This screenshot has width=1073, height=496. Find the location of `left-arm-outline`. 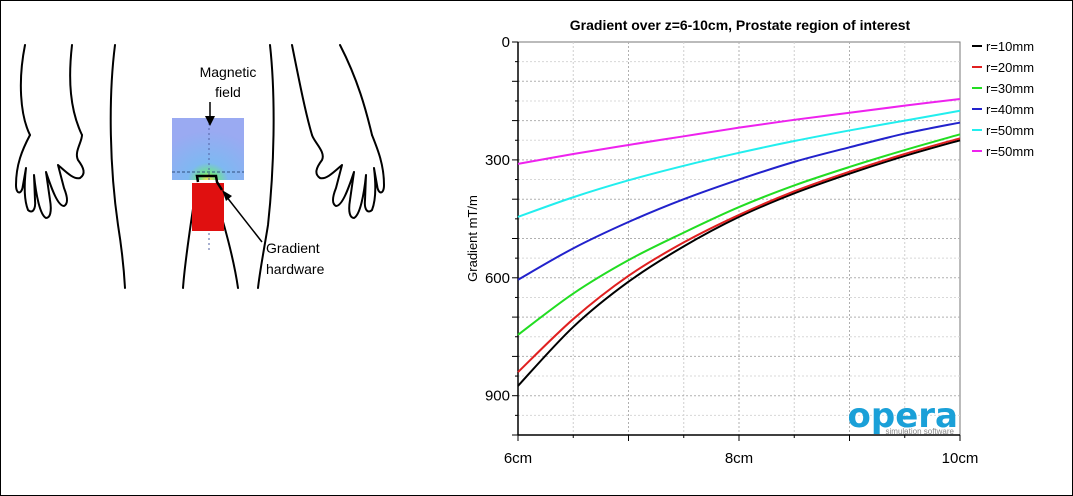

left-arm-outline is located at coordinates (25, 90).